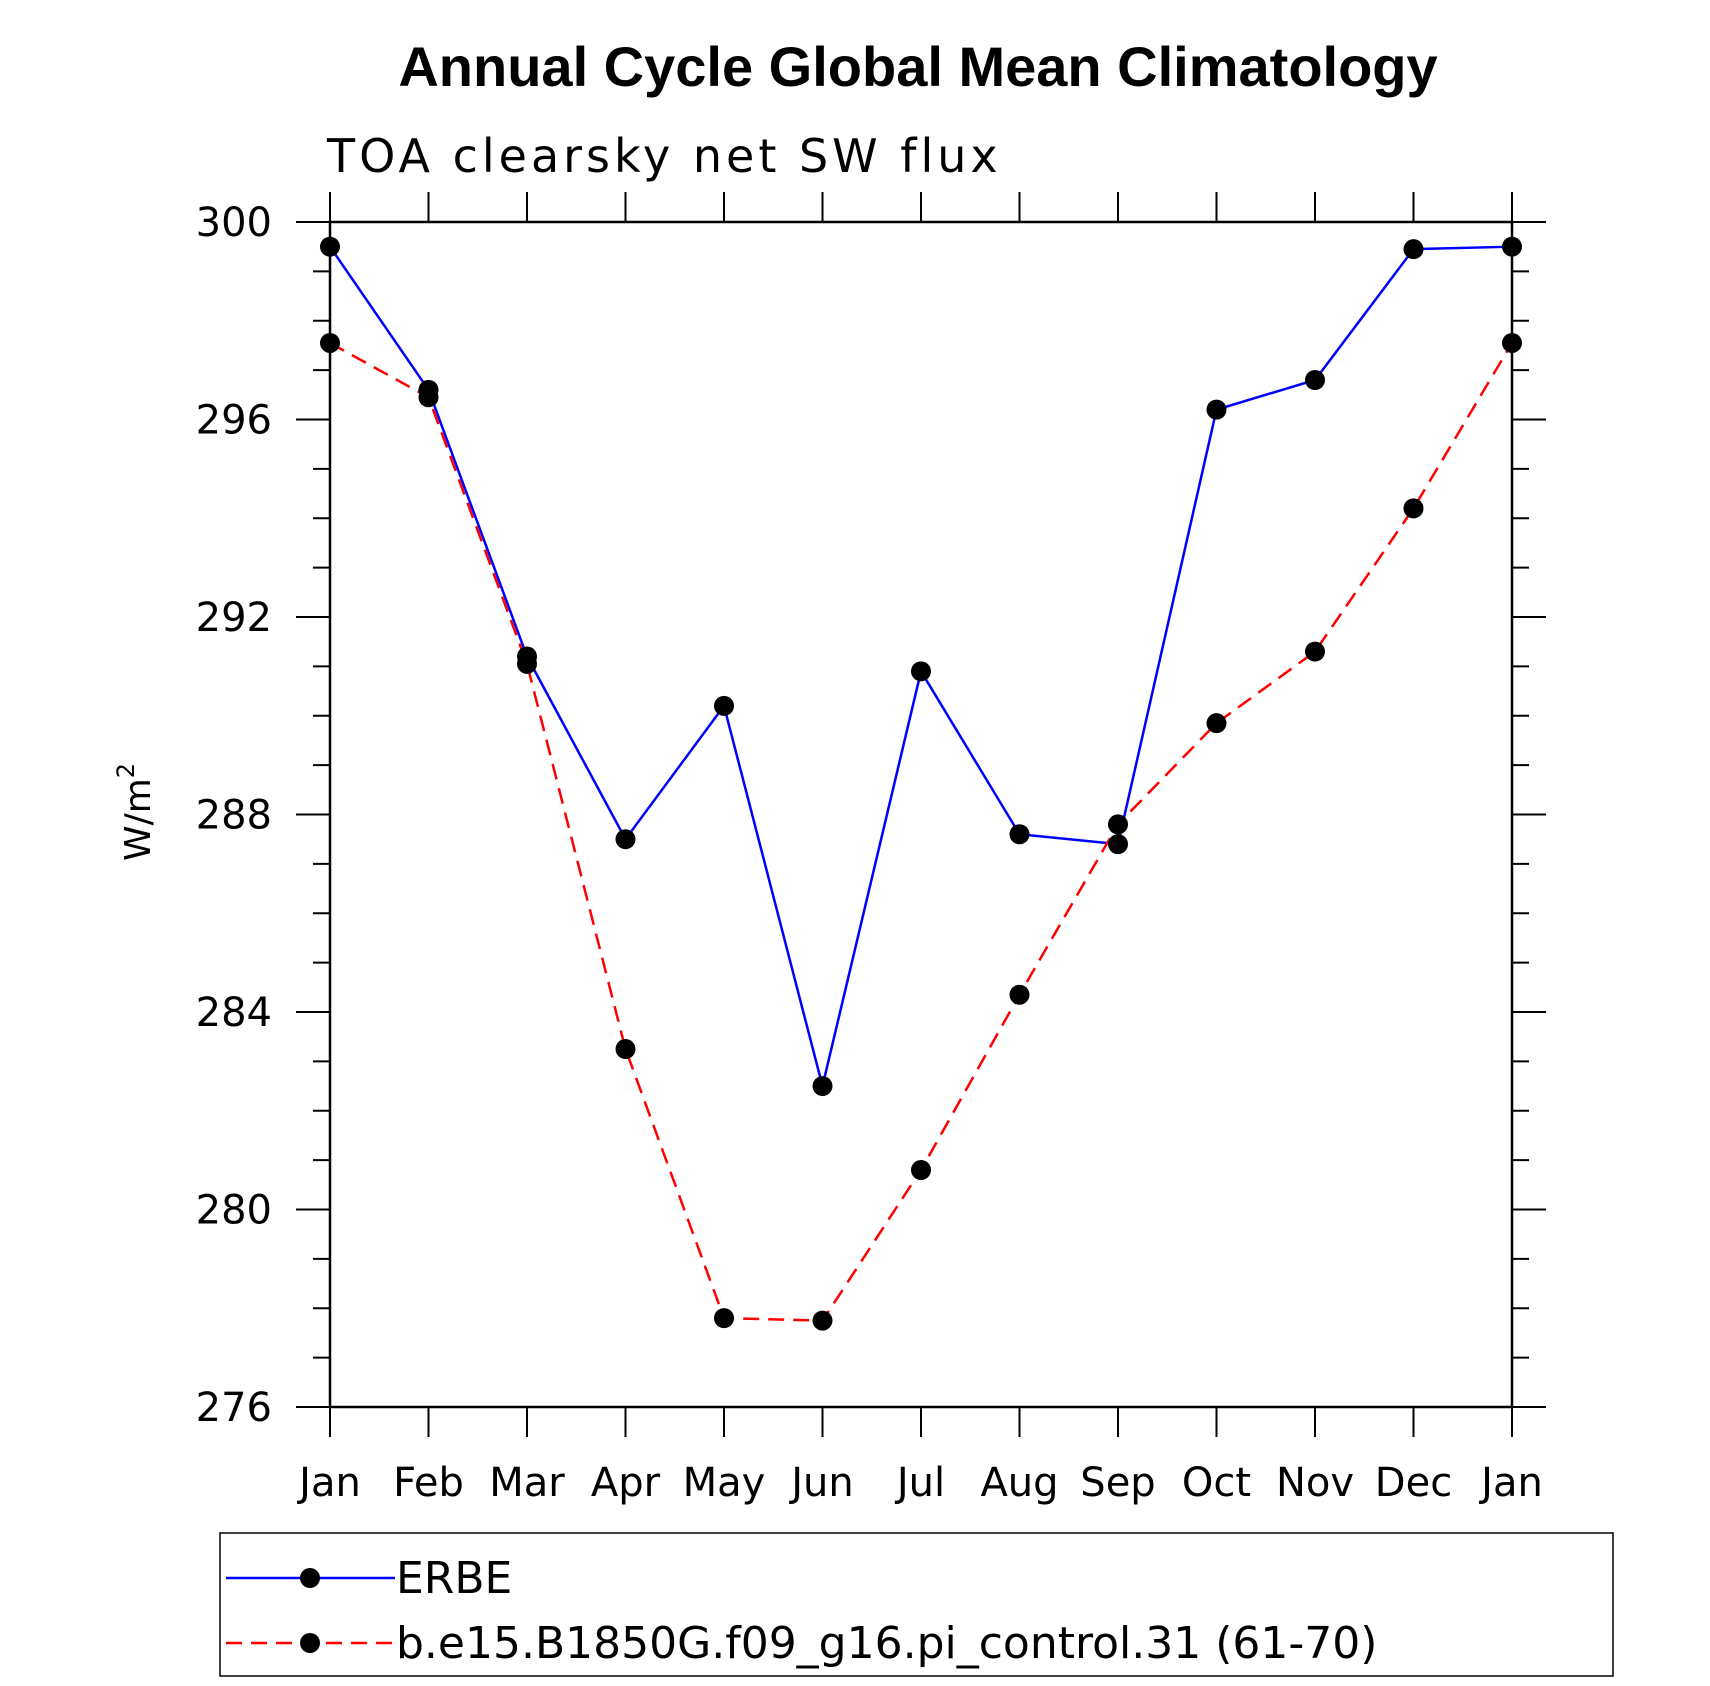 The width and height of the screenshot is (1710, 1686). What do you see at coordinates (527, 1483) in the screenshot?
I see `x-tick-label: Mar` at bounding box center [527, 1483].